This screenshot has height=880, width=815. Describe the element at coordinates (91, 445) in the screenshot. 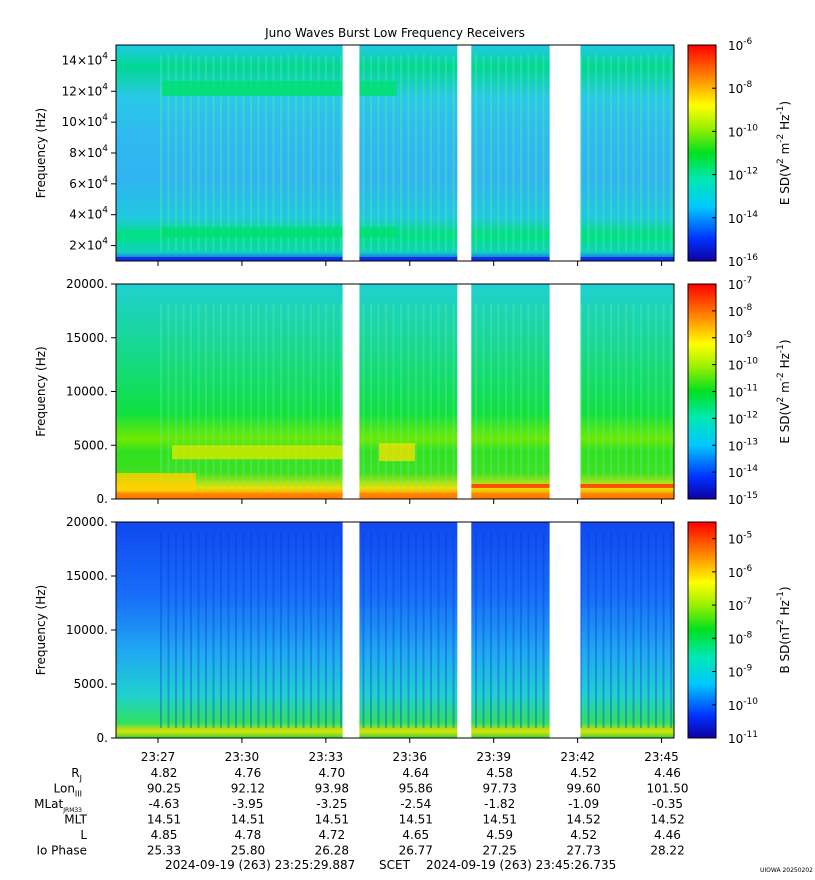

I see `y-tick-label: 5000.` at that location.